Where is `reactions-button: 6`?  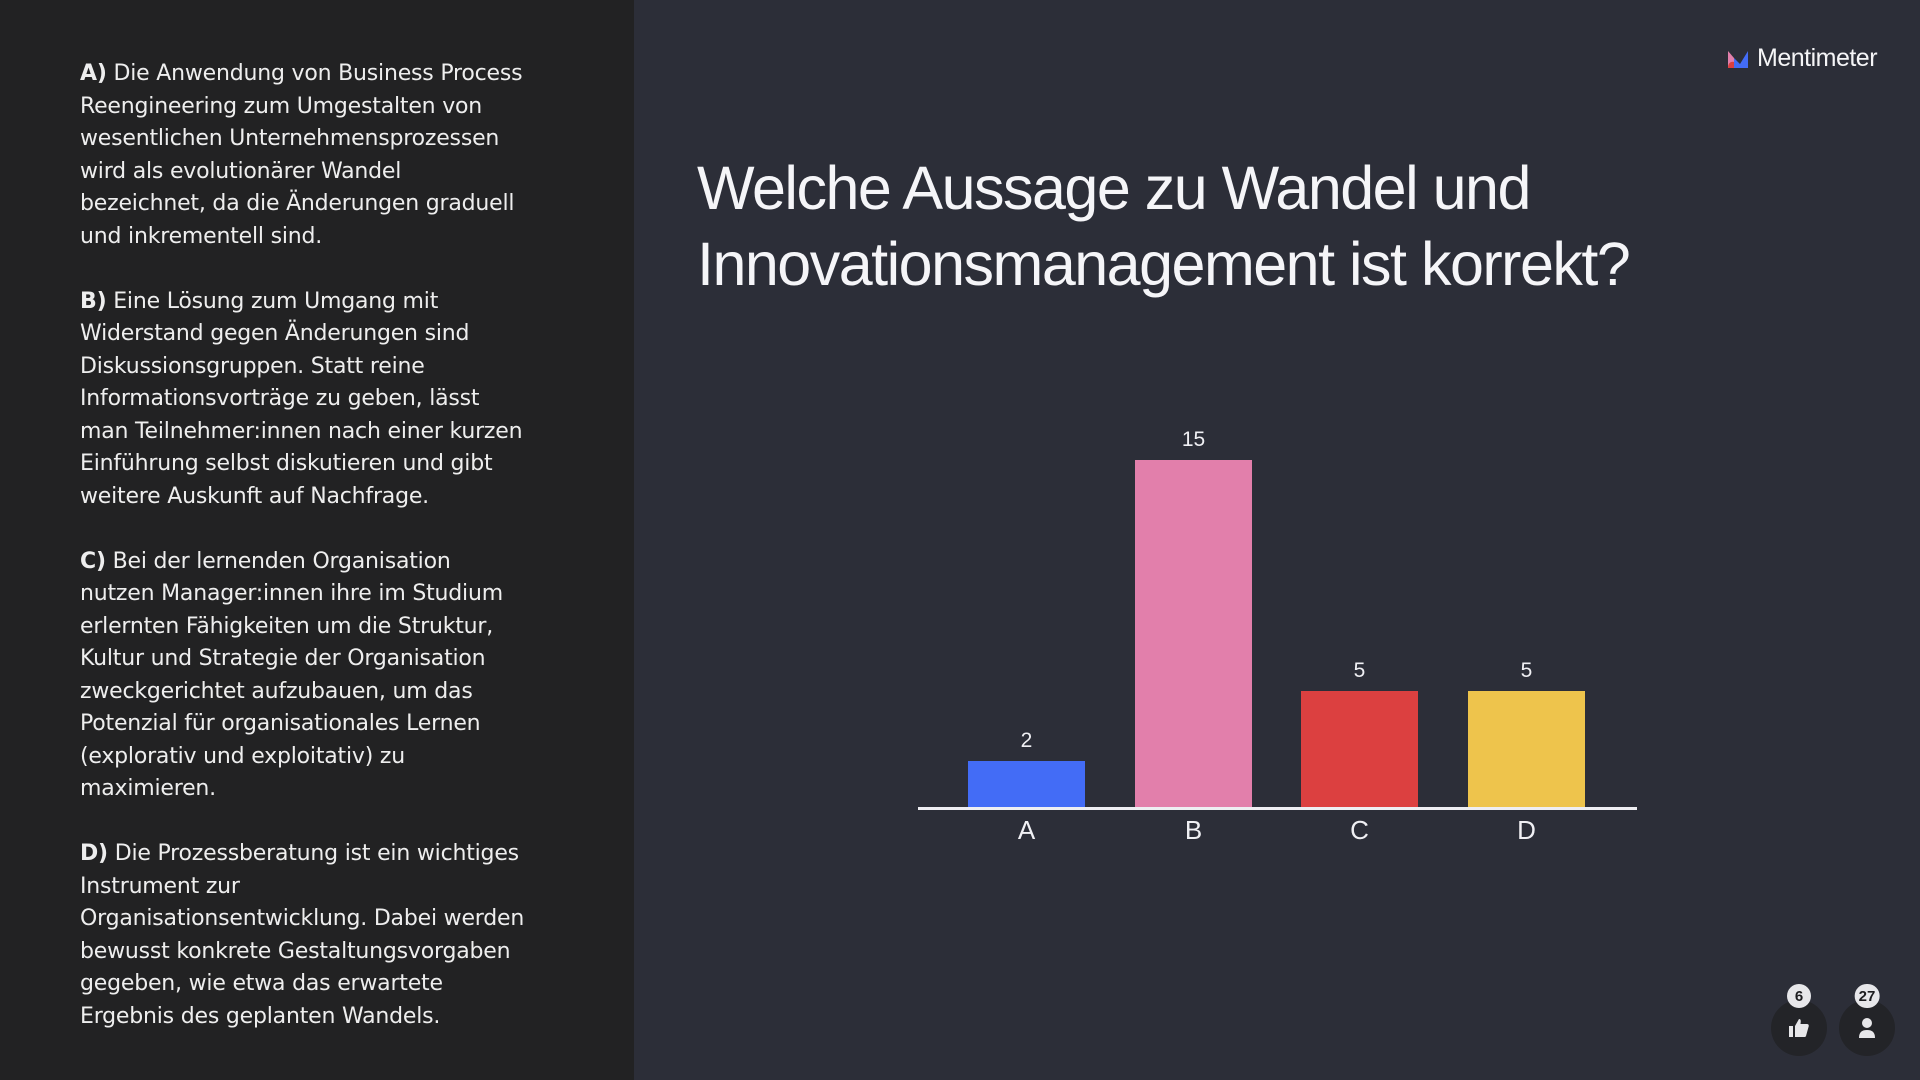 reactions-button: 6 is located at coordinates (1799, 1020).